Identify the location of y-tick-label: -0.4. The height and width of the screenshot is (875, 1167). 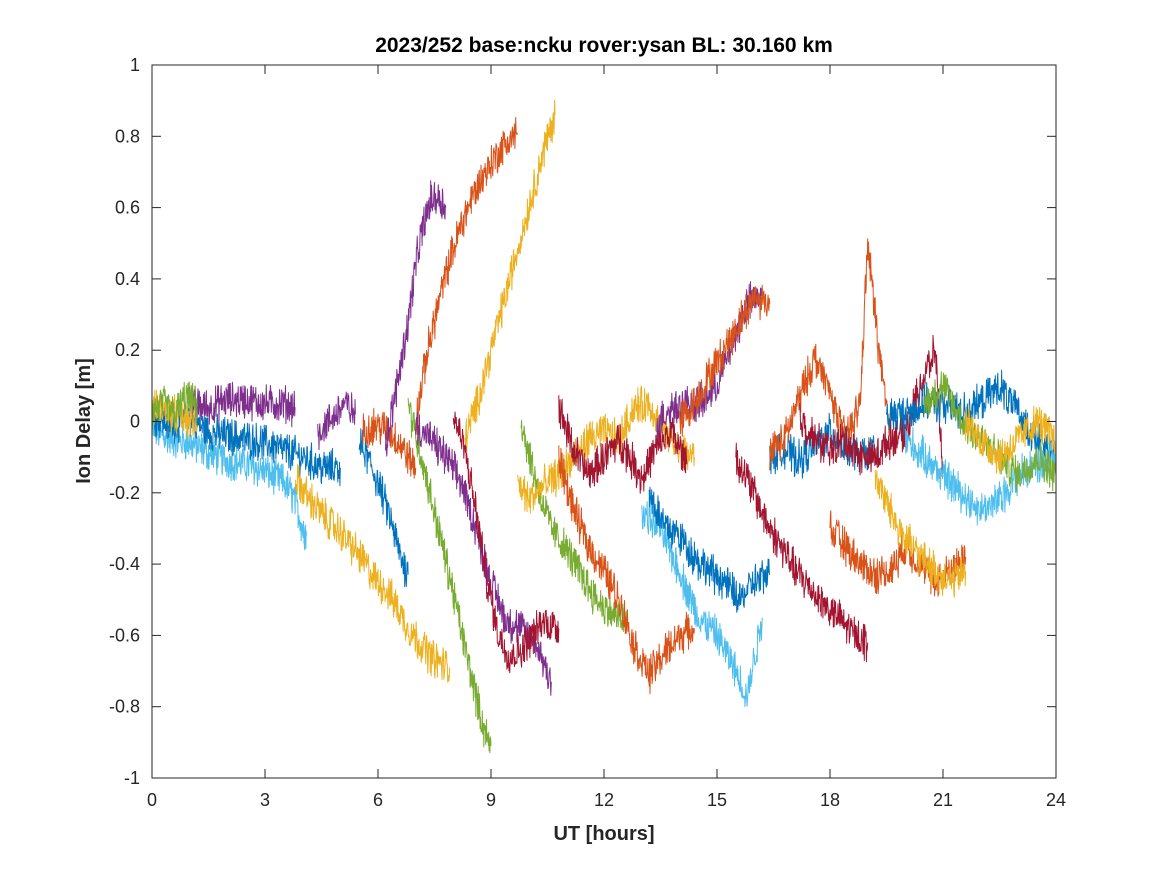
(124, 564).